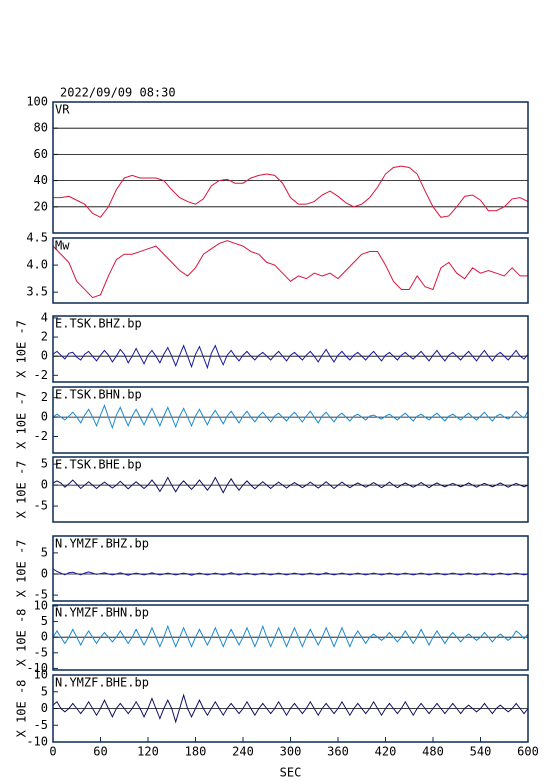 The height and width of the screenshot is (781, 554). What do you see at coordinates (37, 292) in the screenshot?
I see `y-tick-label: 3.5` at bounding box center [37, 292].